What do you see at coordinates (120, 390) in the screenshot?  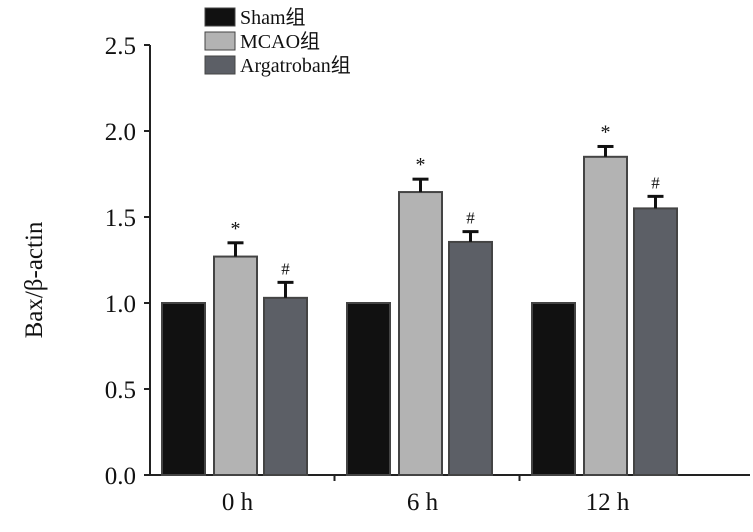 I see `y-tick-label: 0.5` at bounding box center [120, 390].